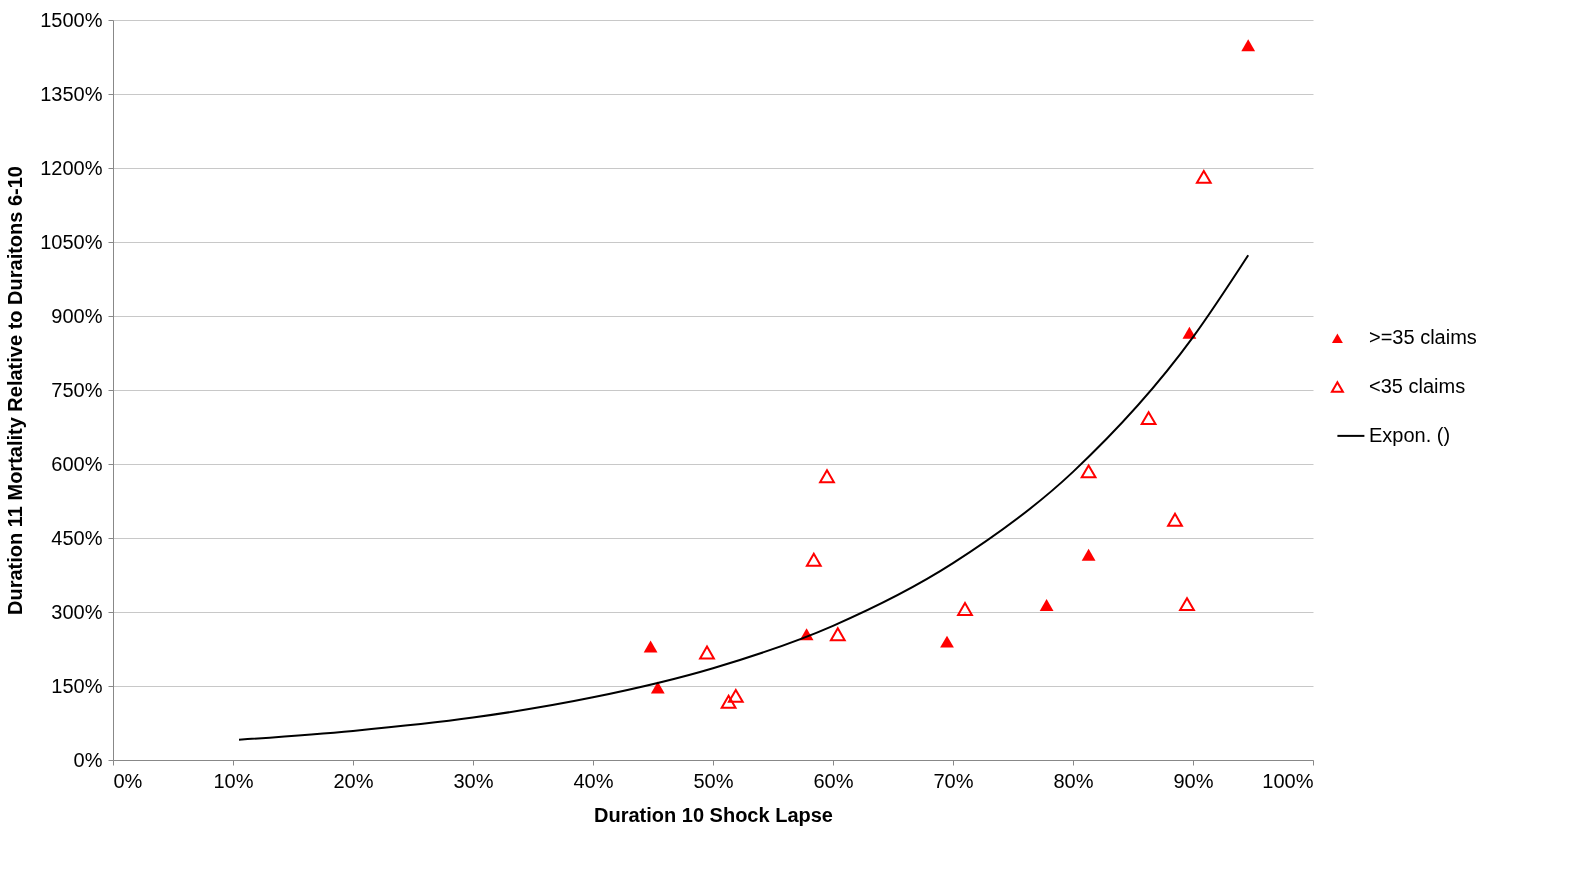 This screenshot has height=879, width=1584. What do you see at coordinates (15, 390) in the screenshot?
I see `y-axis-title: Duration 11 Mortality Relative to Duraitons 6-10` at bounding box center [15, 390].